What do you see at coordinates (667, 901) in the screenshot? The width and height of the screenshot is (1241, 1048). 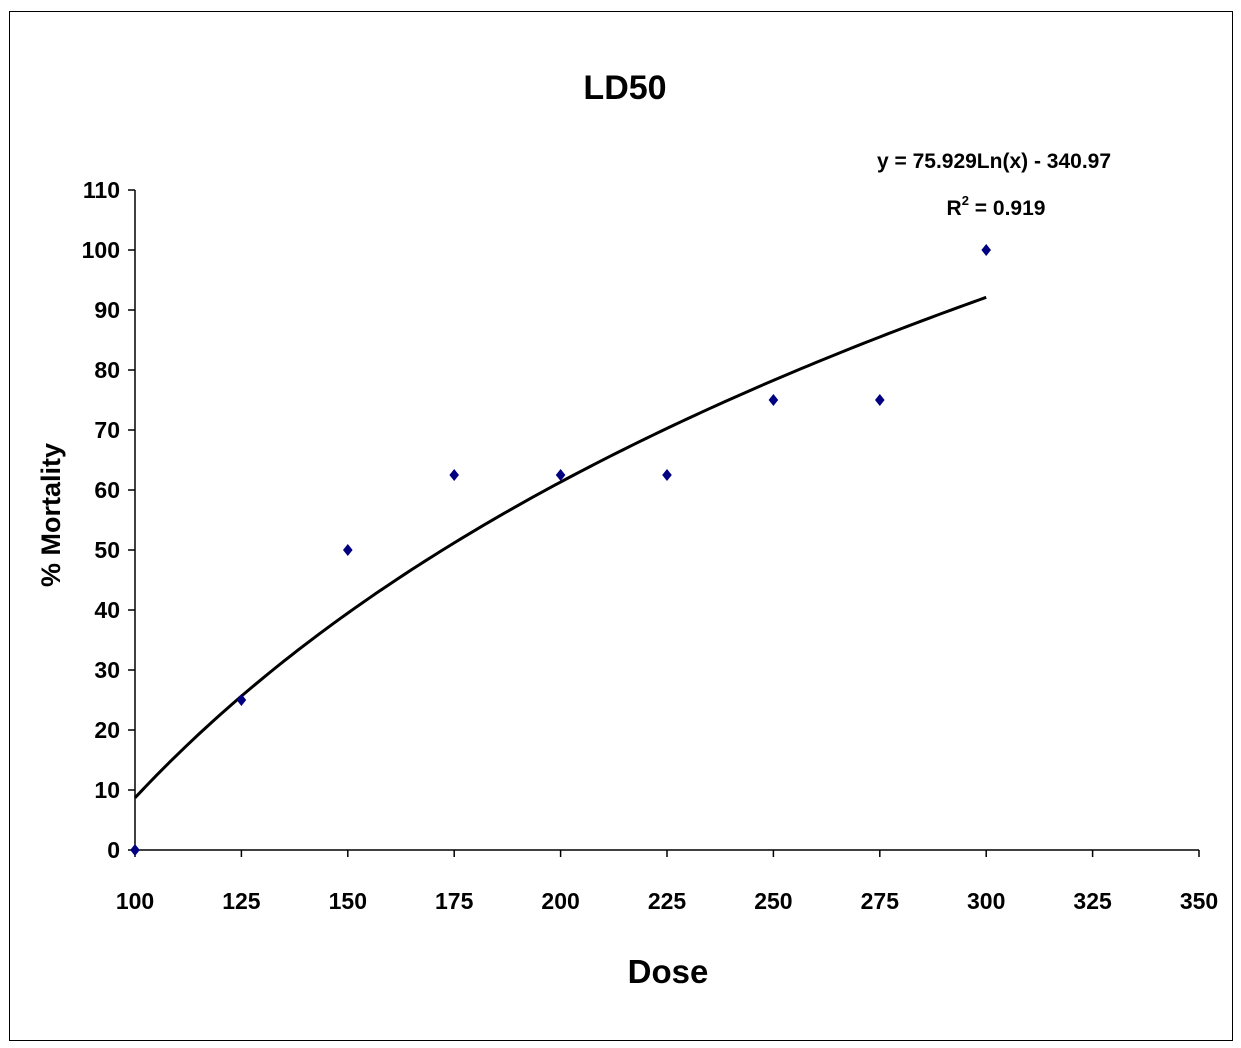 I see `x-tick-label: 225` at bounding box center [667, 901].